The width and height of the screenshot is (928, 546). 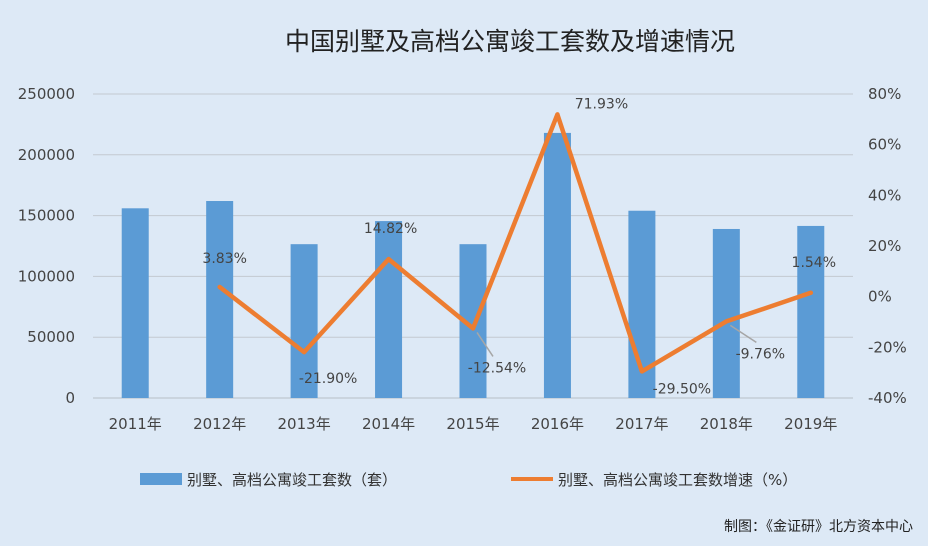 What do you see at coordinates (682, 389) in the screenshot?
I see `line-data-label: -29.50%` at bounding box center [682, 389].